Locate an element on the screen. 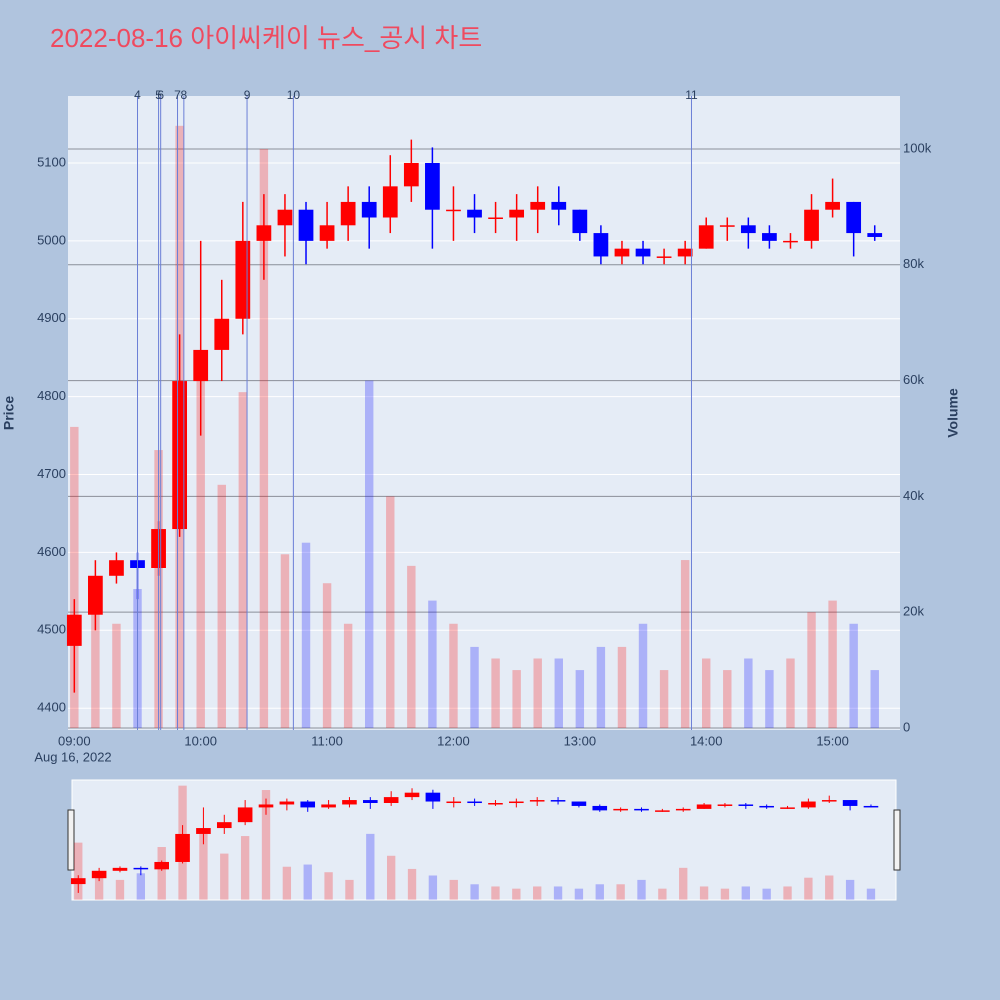  news-marker-label: 7 is located at coordinates (177, 95).